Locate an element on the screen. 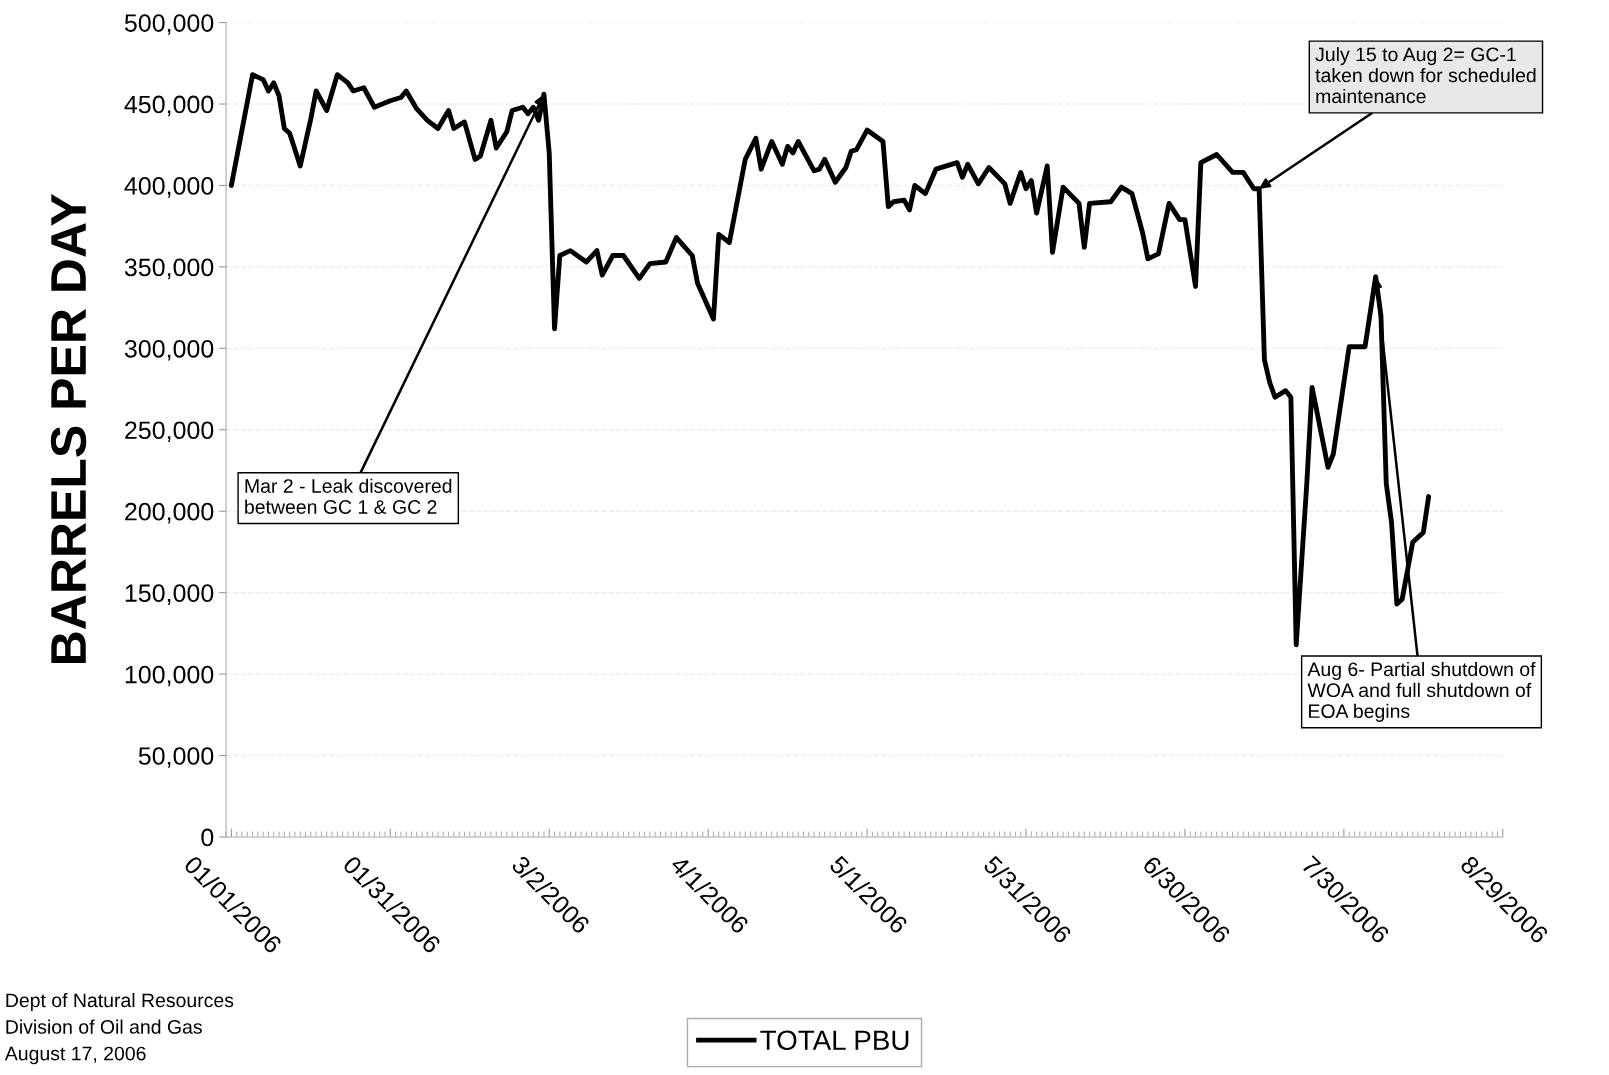 The width and height of the screenshot is (1609, 1075). y-tick-label: 450,000 is located at coordinates (169, 106).